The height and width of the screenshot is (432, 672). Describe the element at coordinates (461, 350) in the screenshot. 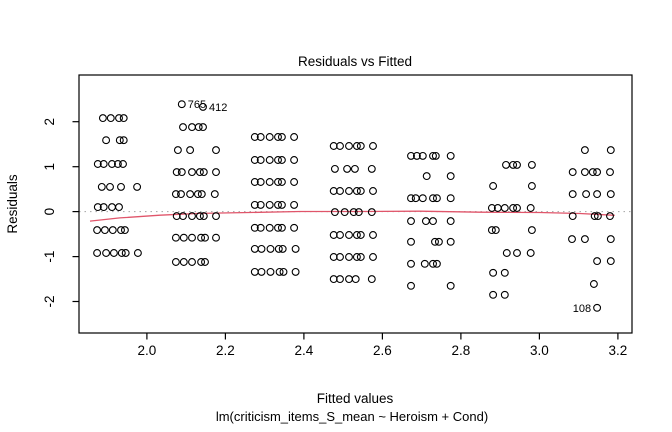

I see `x-tick-label: 2.8` at that location.